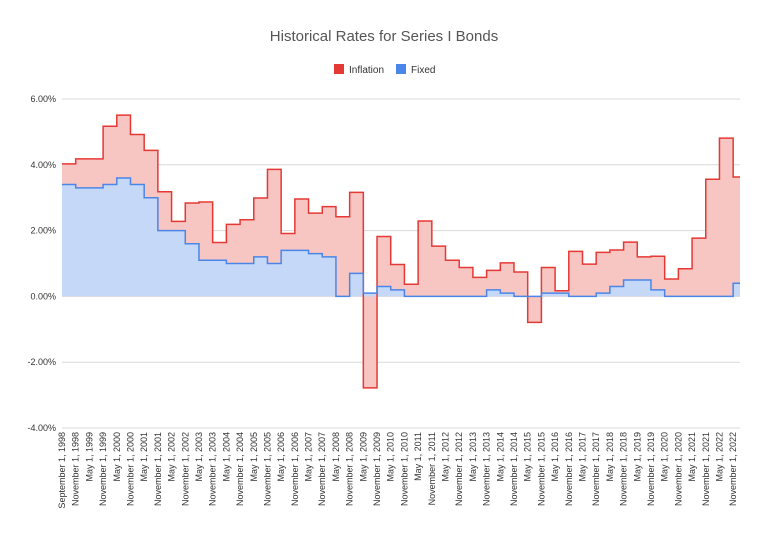 Image resolution: width=768 pixels, height=542 pixels. Describe the element at coordinates (43, 296) in the screenshot. I see `y-tick-label: 0.00%` at that location.